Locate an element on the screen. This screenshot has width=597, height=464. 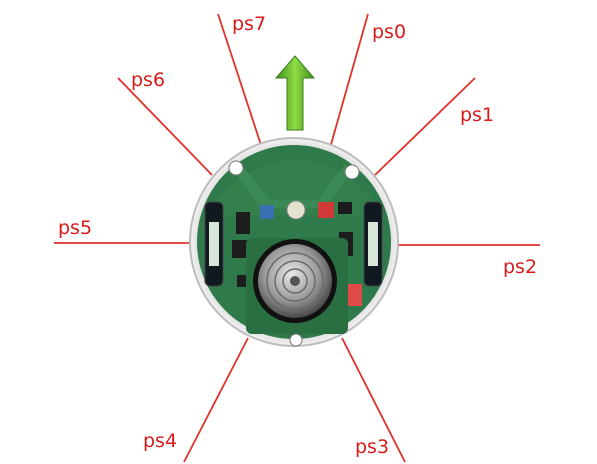
ps1-line is located at coordinates (425, 126).